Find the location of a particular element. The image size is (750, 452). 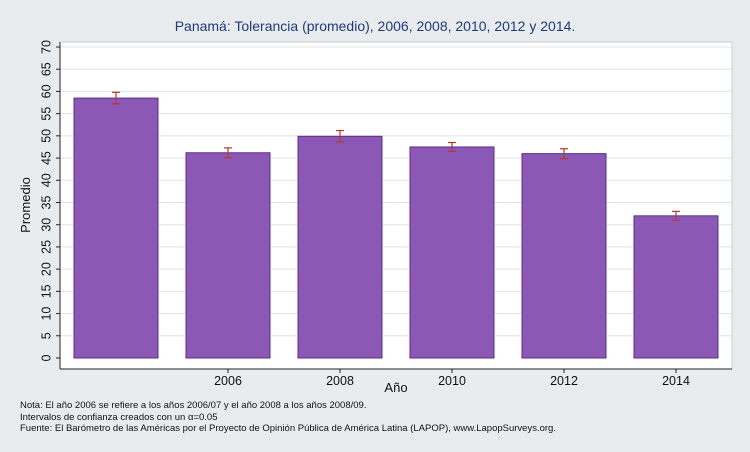

note-confidence-prefix: Intervalos de confianza creados con un is located at coordinates (104, 417).